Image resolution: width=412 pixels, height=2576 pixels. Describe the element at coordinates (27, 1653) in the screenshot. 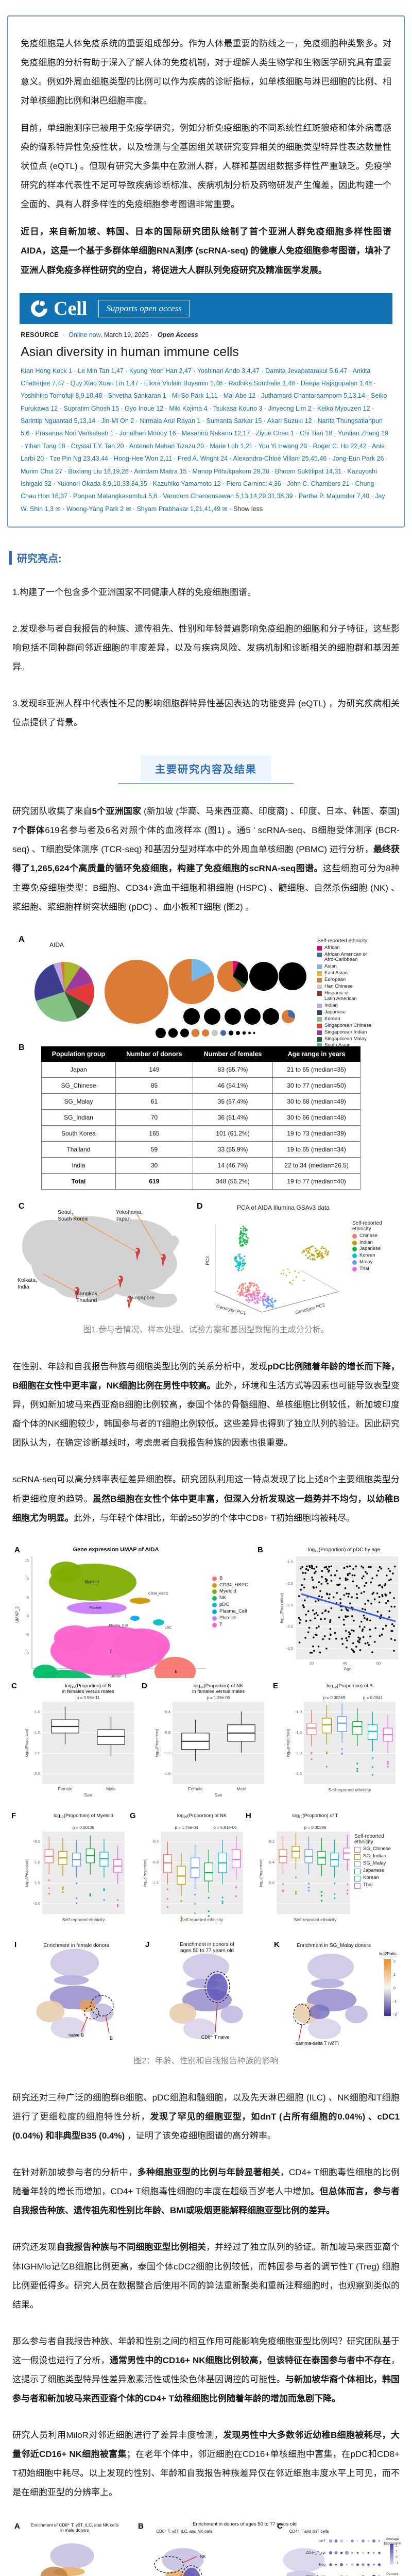

I see `svg-text: -10` at that location.